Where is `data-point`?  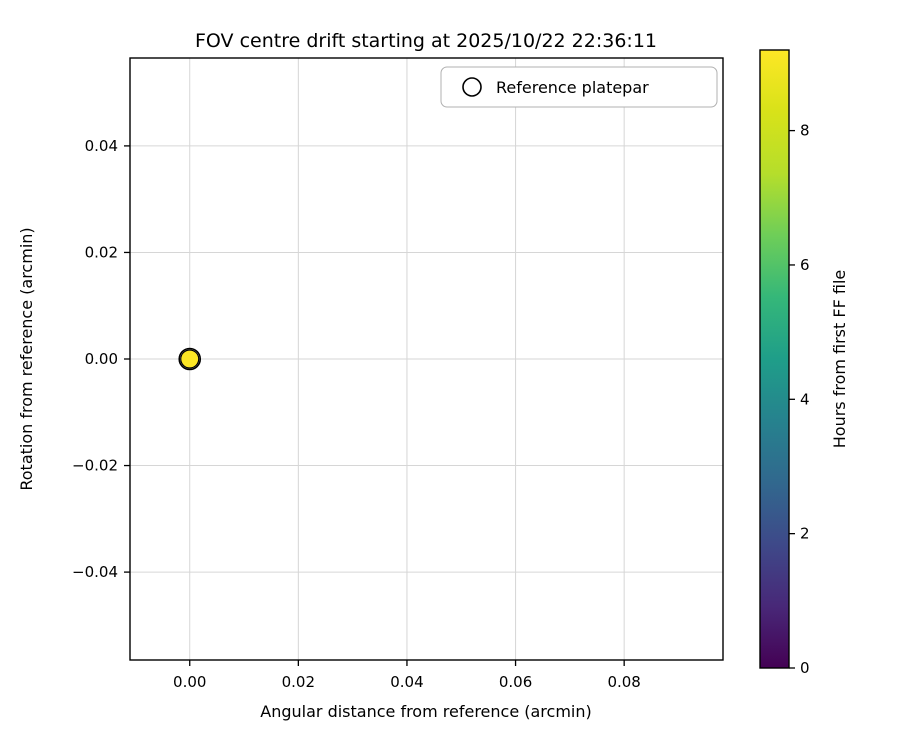
data-point is located at coordinates (190, 359).